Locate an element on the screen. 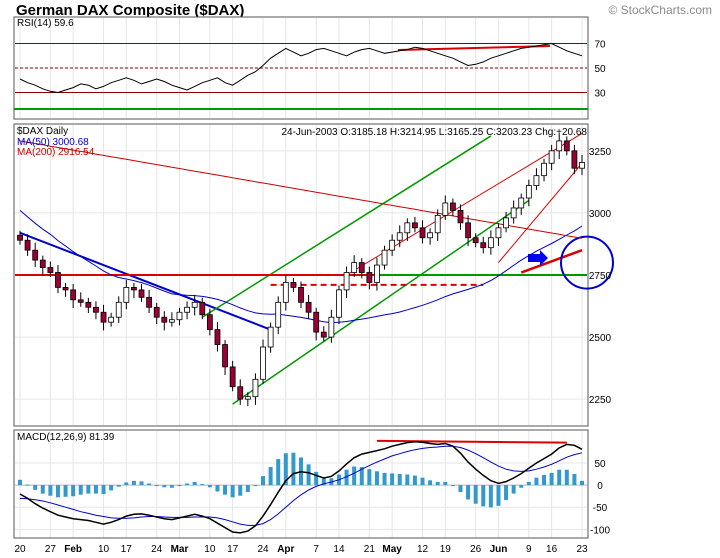 The image size is (720, 558). ma200-legend: MA(200) 2916.54 is located at coordinates (56, 152).